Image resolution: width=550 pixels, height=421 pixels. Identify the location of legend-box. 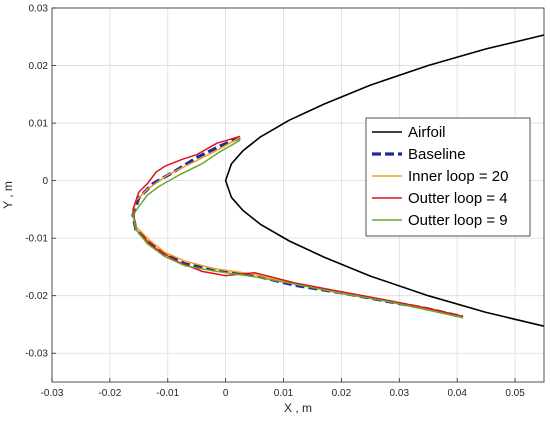
(448, 177).